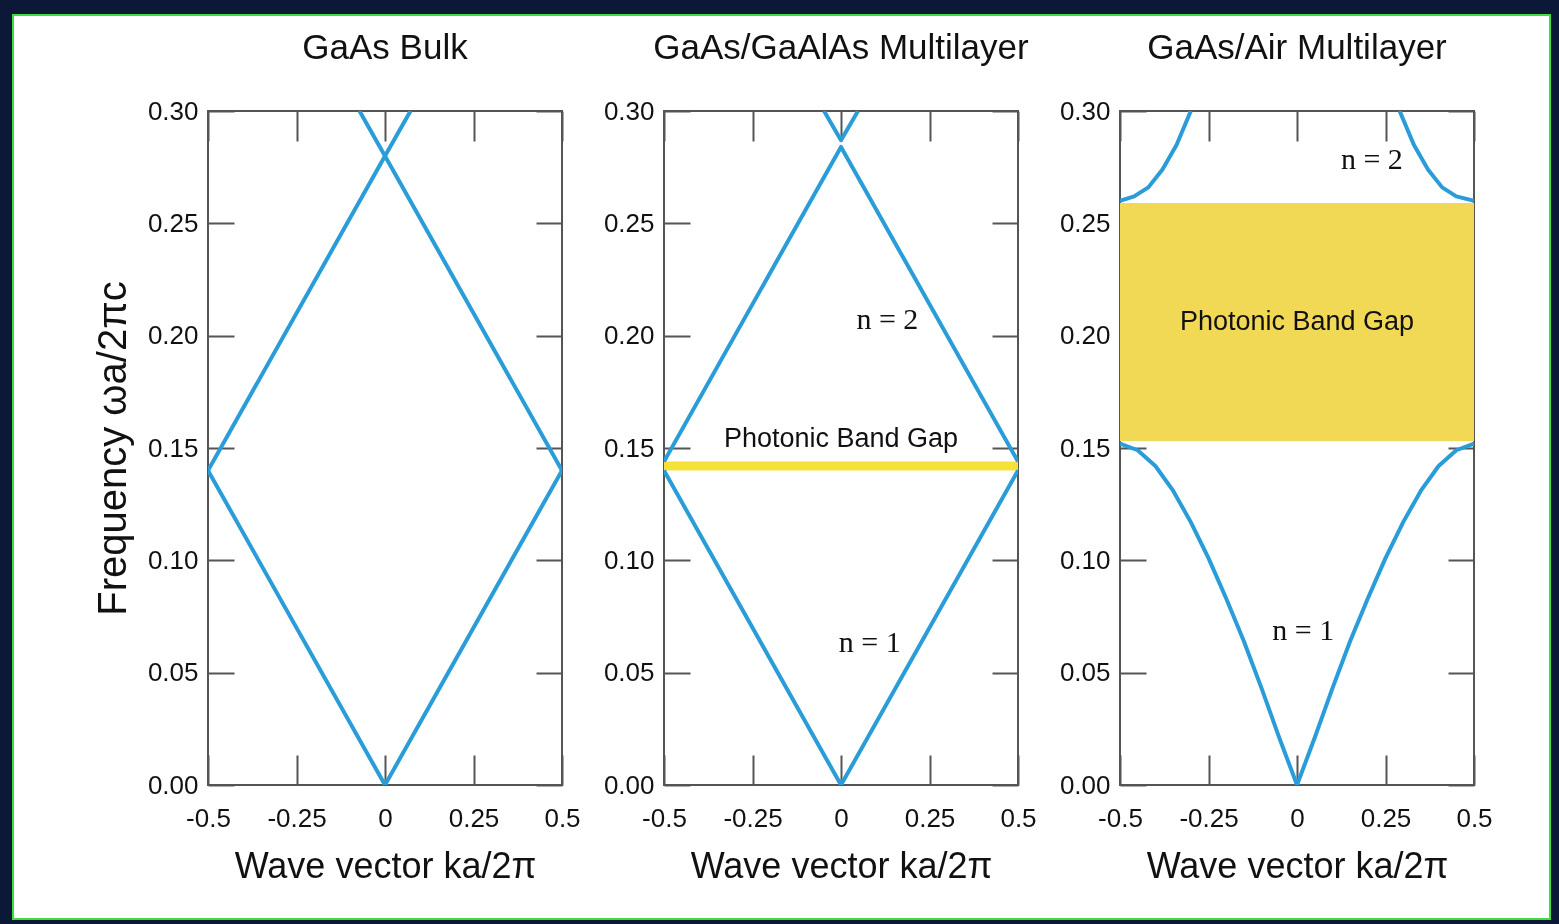  Describe the element at coordinates (841, 46) in the screenshot. I see `chart-title: GaAs/GaAlAs Multilayer` at that location.